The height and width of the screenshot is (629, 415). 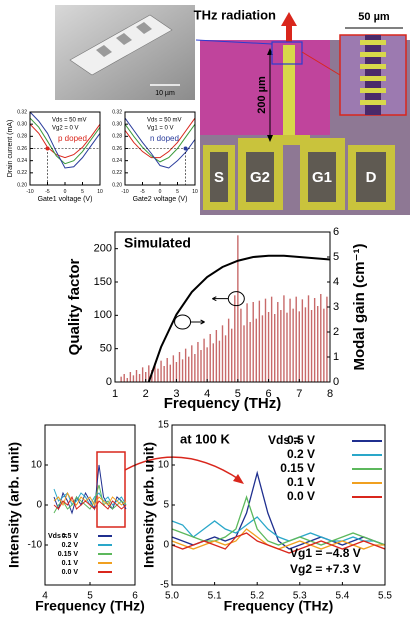 I want to click on electrode-label: G2, so click(x=260, y=177).